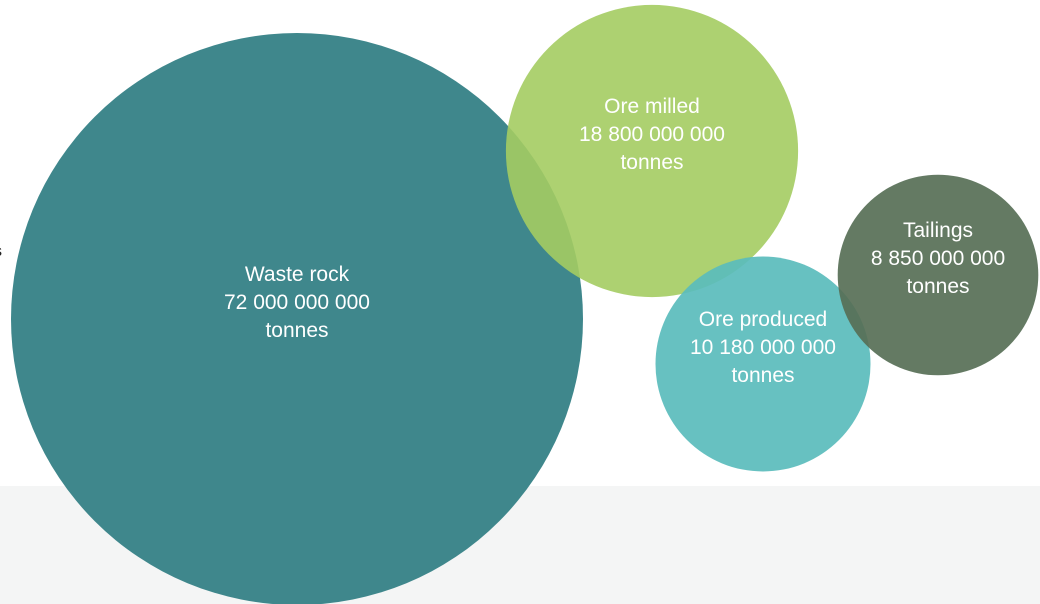 The width and height of the screenshot is (1040, 604). What do you see at coordinates (652, 134) in the screenshot?
I see `bubble-value-label: 18 800 000 000` at bounding box center [652, 134].